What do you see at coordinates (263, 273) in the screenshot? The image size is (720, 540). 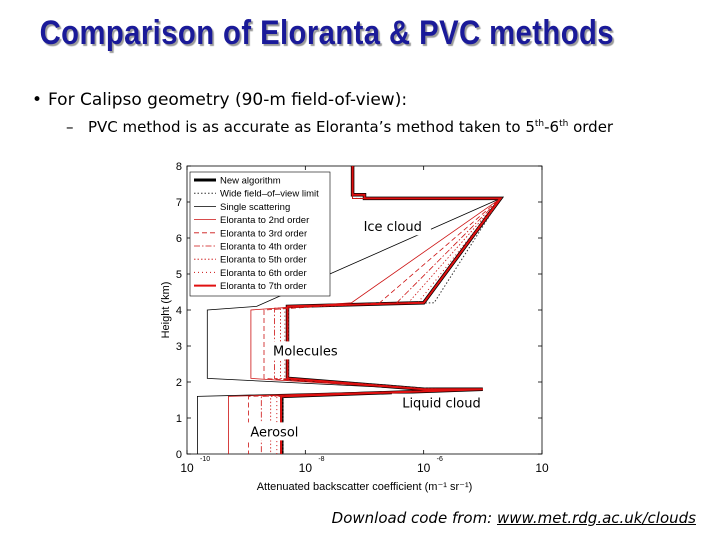 I see `legend-label: Eloranta to 6th order` at bounding box center [263, 273].